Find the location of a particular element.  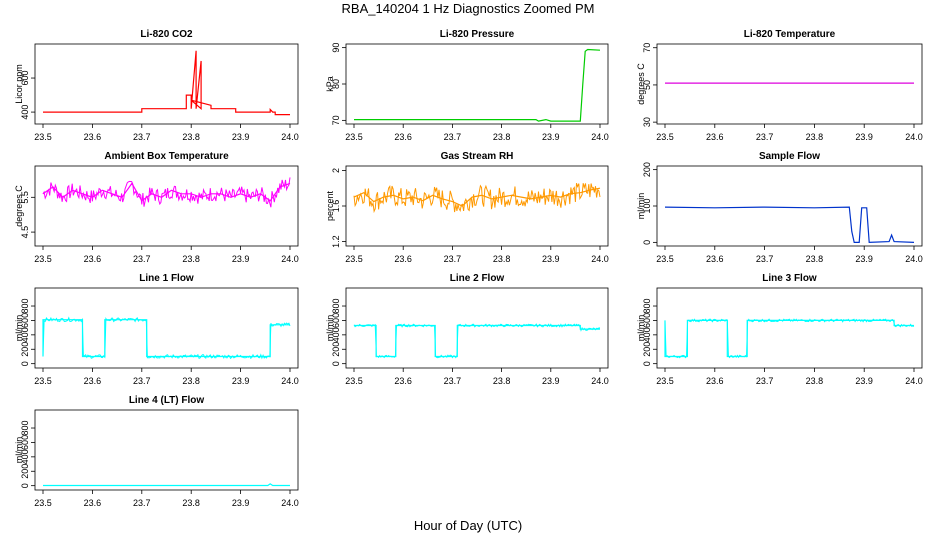

y-tick-label: 80 is located at coordinates (336, 84).